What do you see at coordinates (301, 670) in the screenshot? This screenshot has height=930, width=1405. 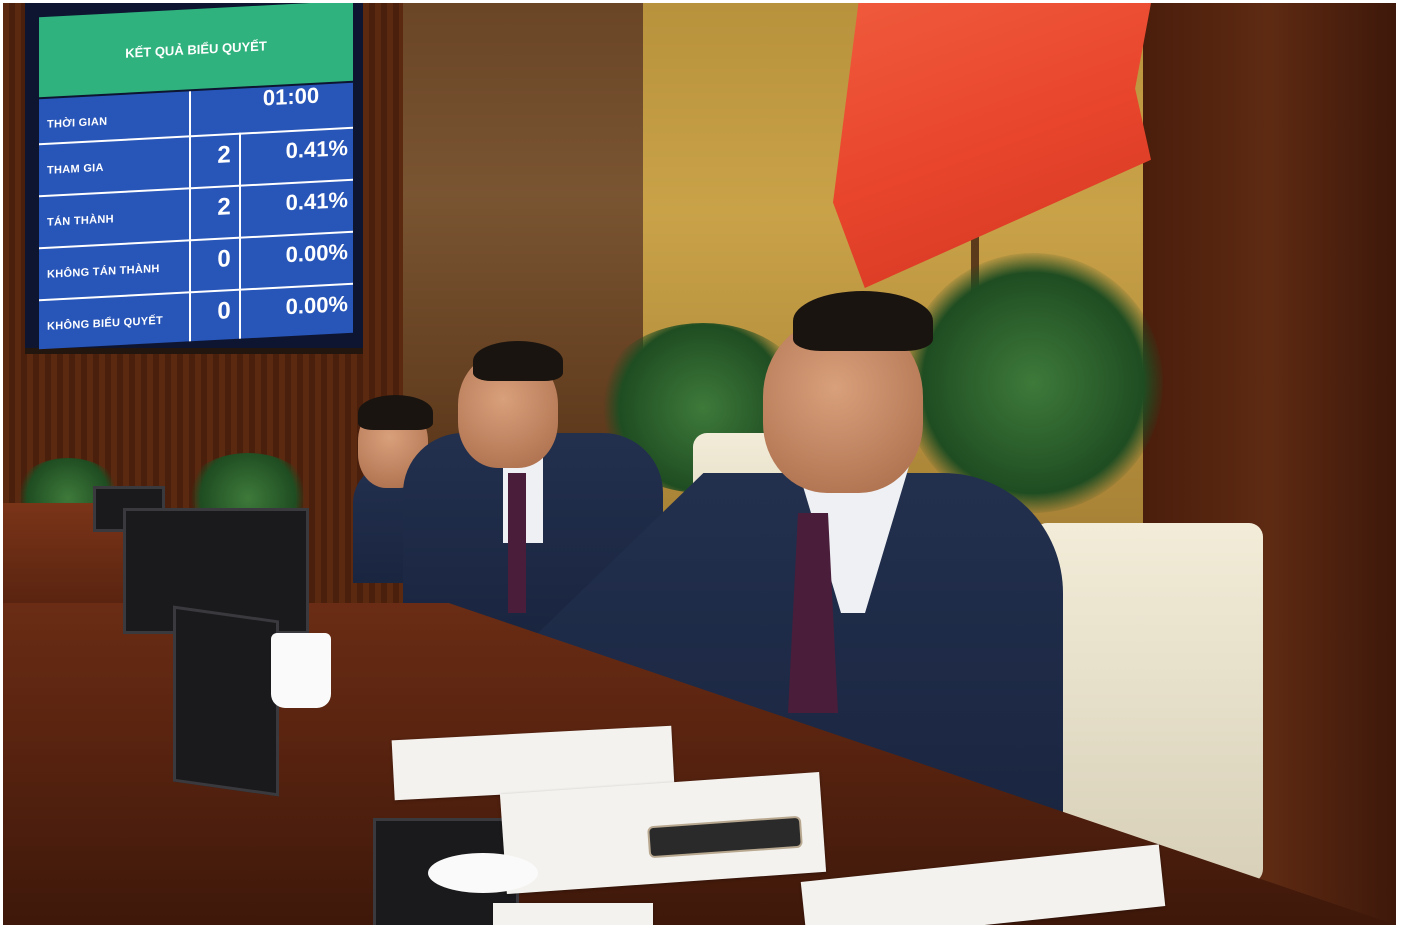 I see `teacup` at bounding box center [301, 670].